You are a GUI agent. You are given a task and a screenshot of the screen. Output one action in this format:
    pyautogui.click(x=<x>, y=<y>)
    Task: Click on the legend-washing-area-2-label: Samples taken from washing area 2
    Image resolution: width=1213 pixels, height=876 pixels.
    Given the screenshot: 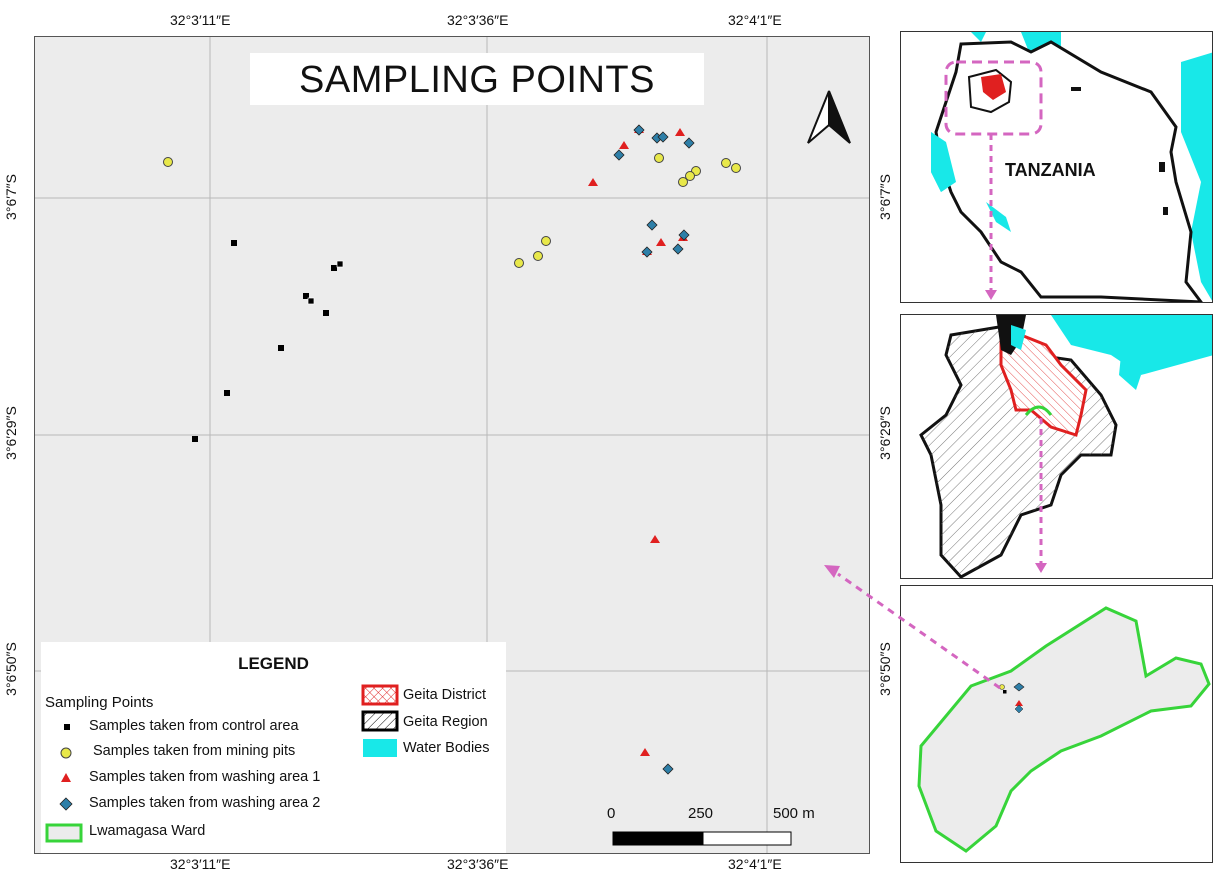 What is the action you would take?
    pyautogui.click(x=205, y=803)
    